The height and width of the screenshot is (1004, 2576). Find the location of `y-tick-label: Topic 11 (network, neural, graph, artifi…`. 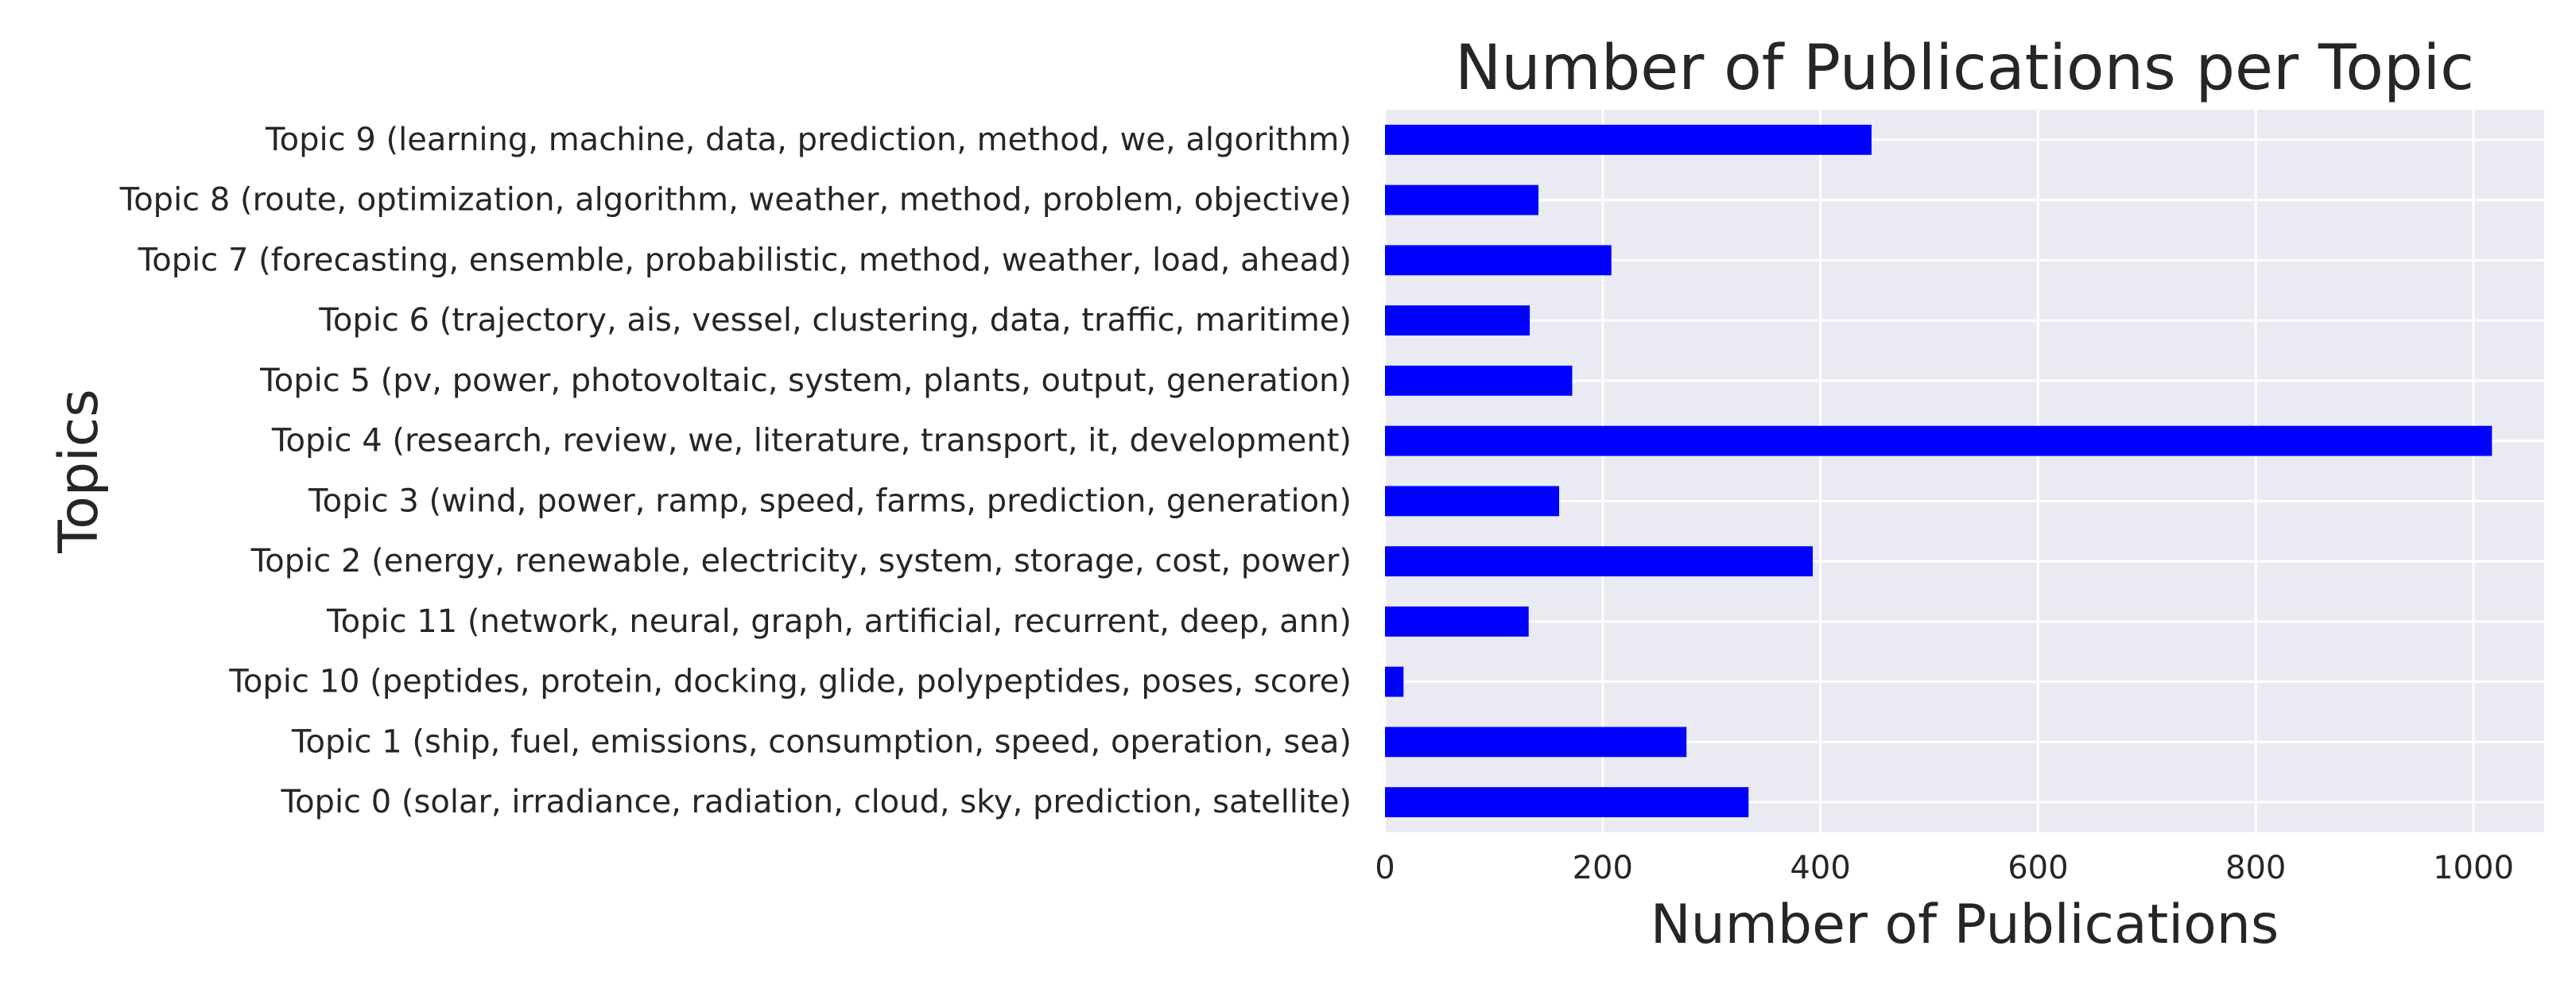

y-tick-label: Topic 11 (network, neural, graph, artifi… is located at coordinates (839, 621).